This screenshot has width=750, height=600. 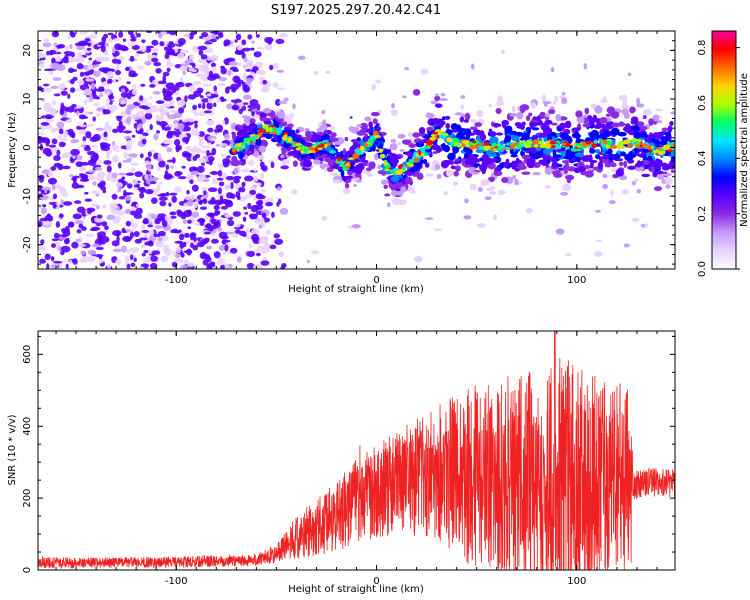 I want to click on y-tick-label: 400, so click(x=27, y=426).